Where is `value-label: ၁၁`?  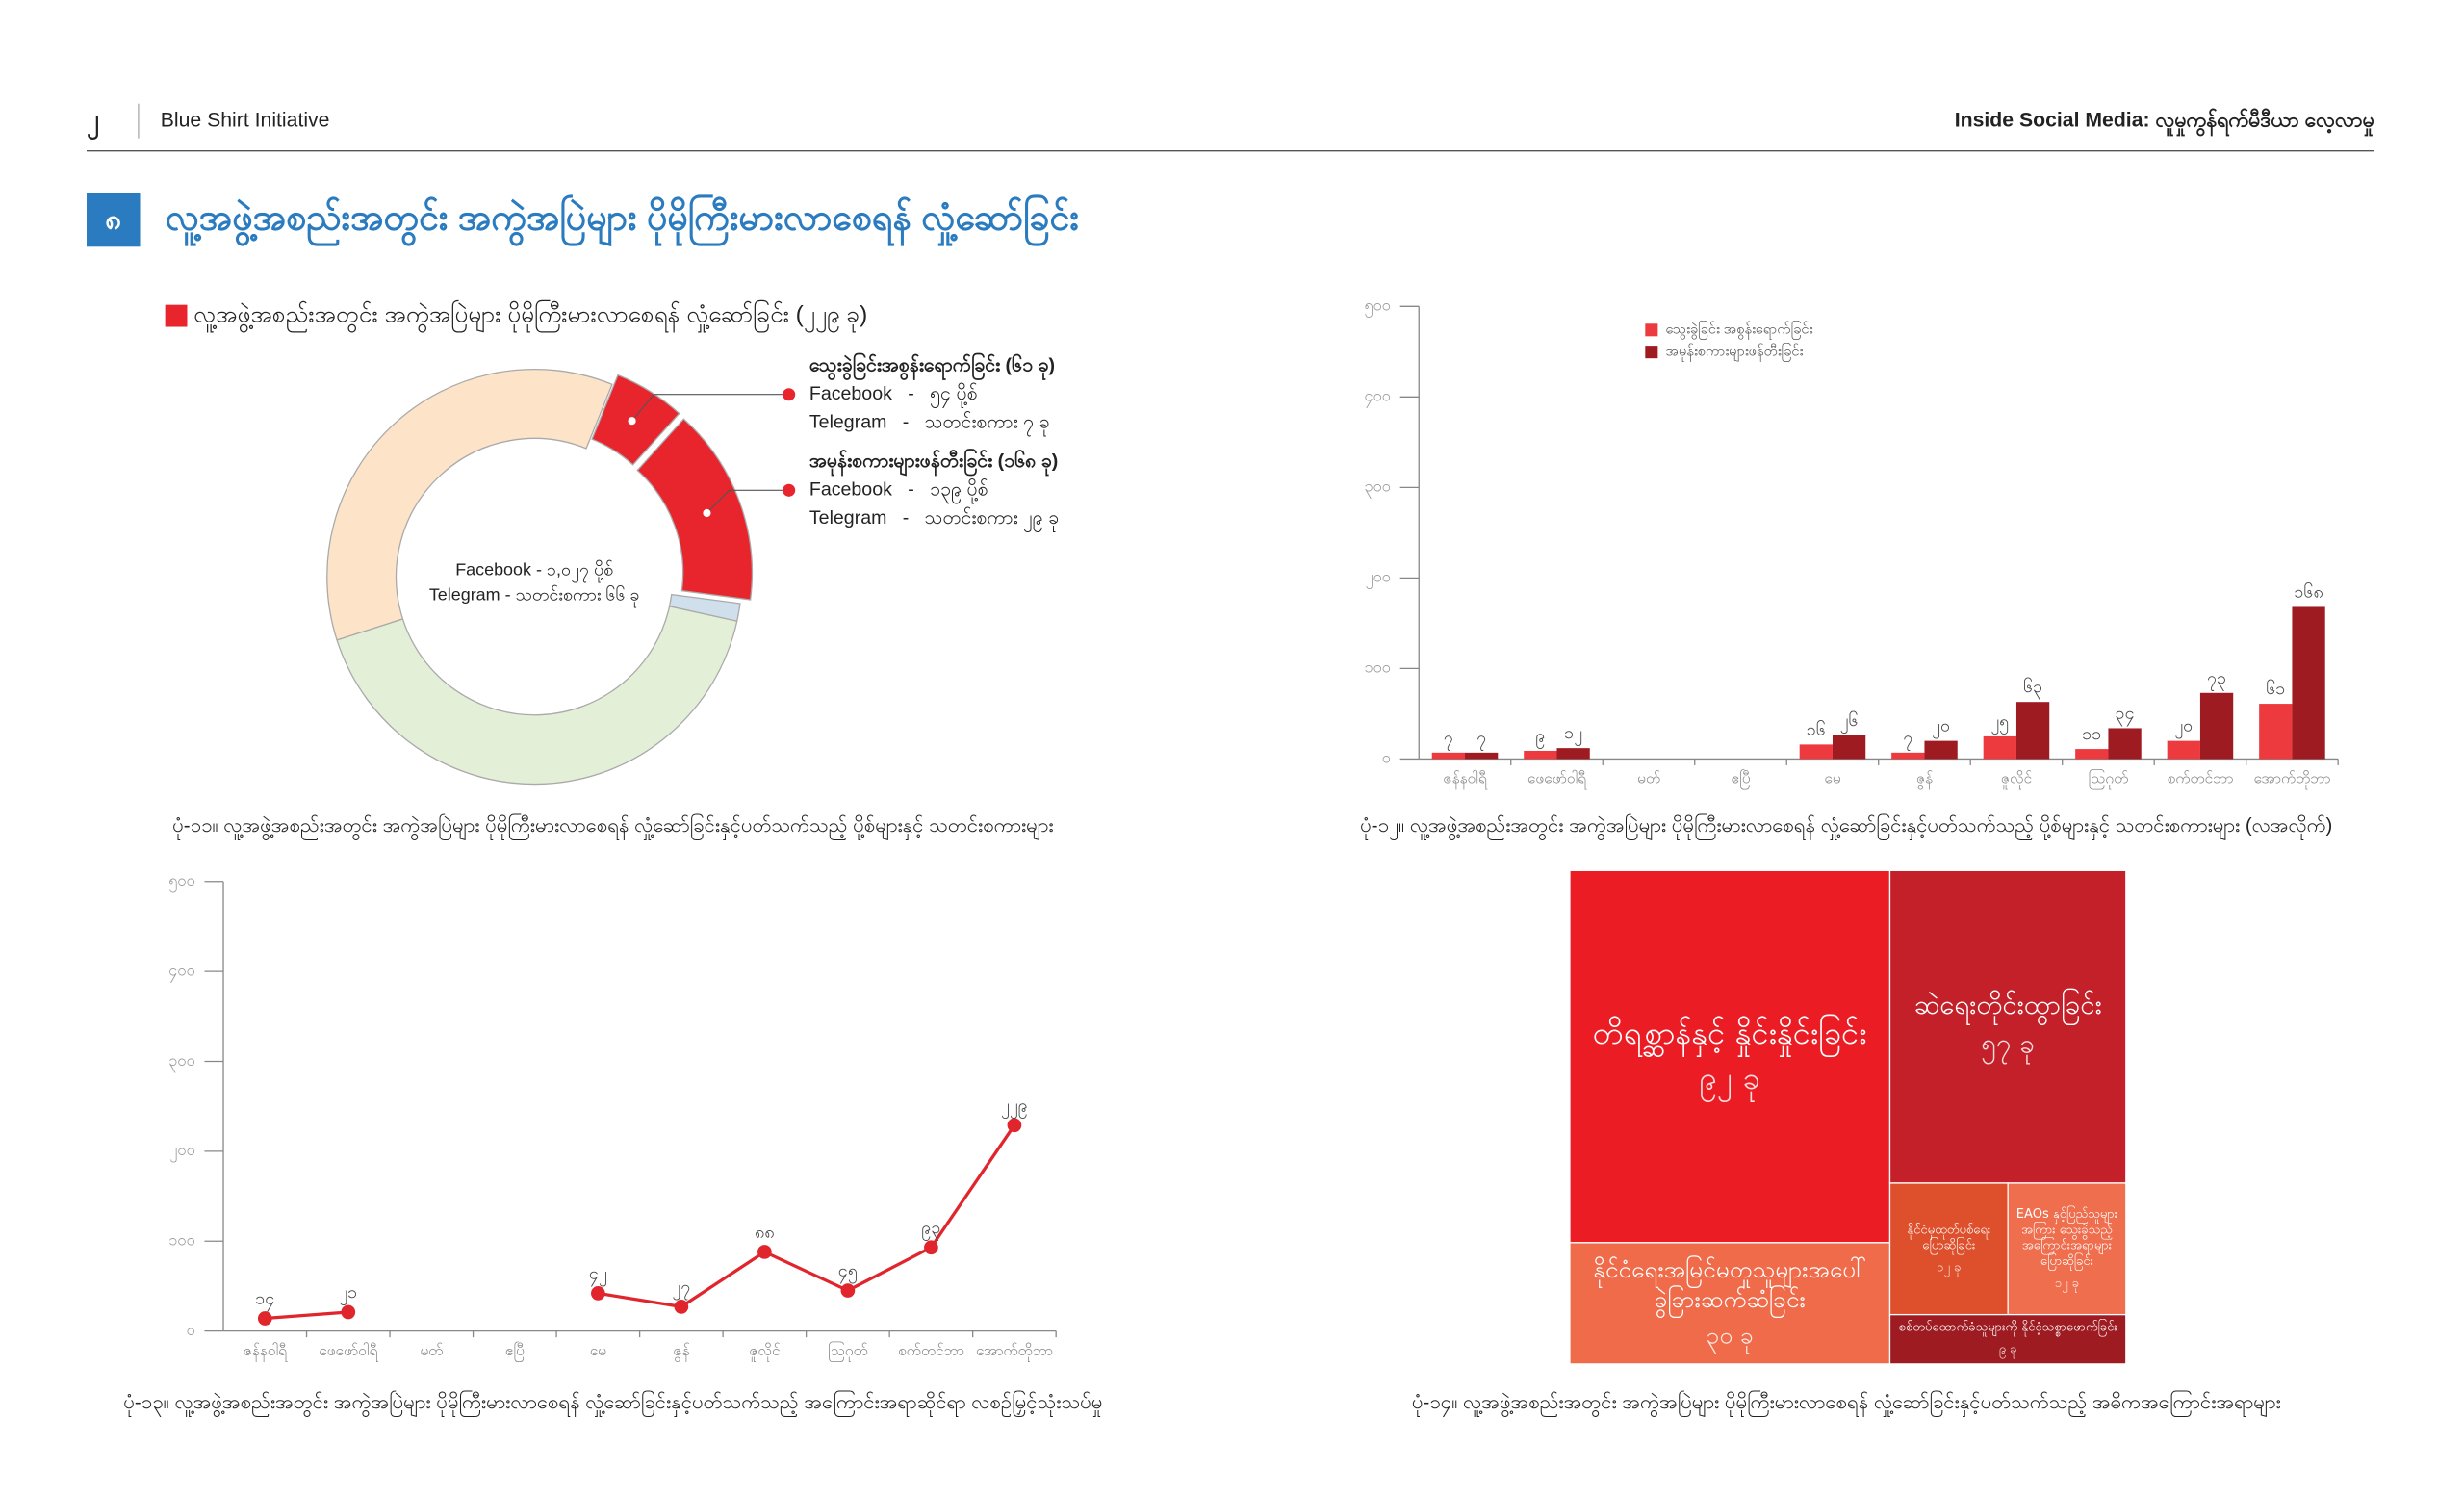
value-label: ၁၁ is located at coordinates (2091, 733).